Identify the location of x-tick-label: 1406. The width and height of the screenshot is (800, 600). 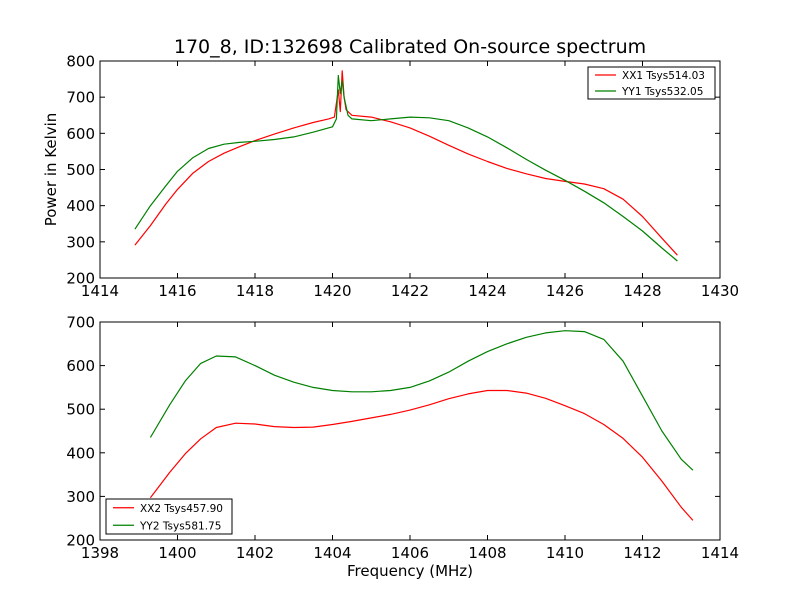
(410, 553).